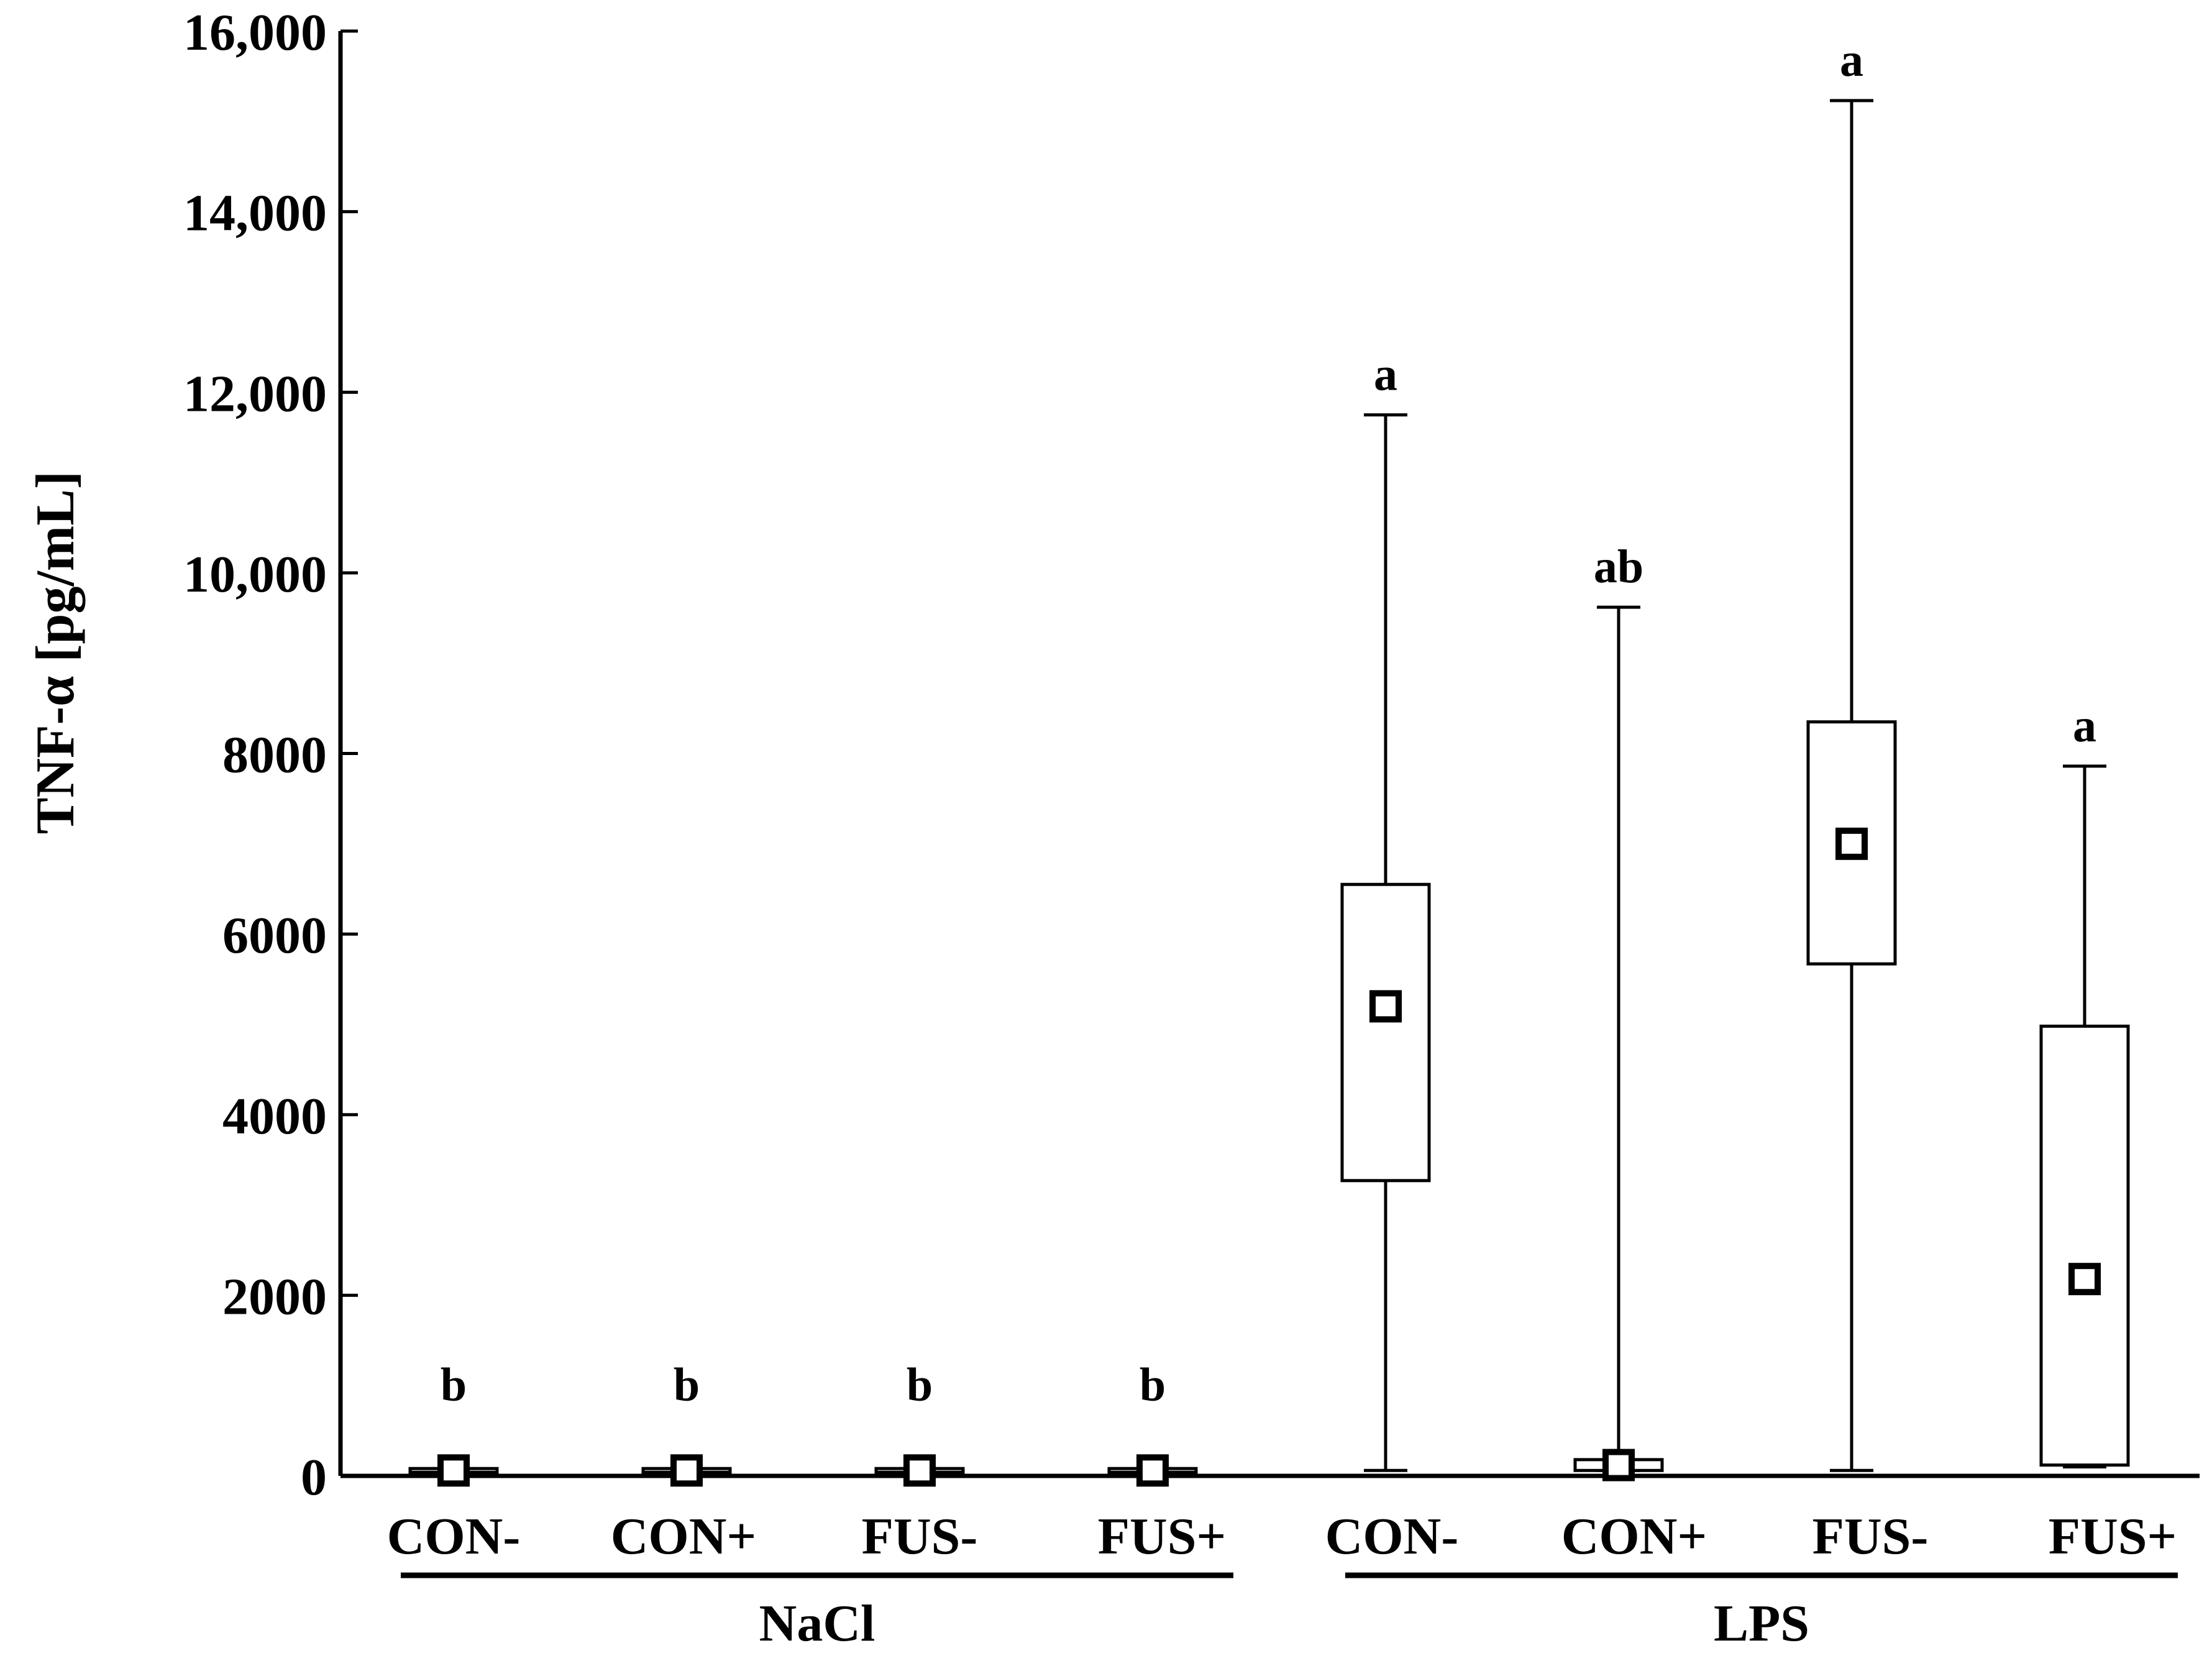  I want to click on y-tick-label: 0, so click(314, 1477).